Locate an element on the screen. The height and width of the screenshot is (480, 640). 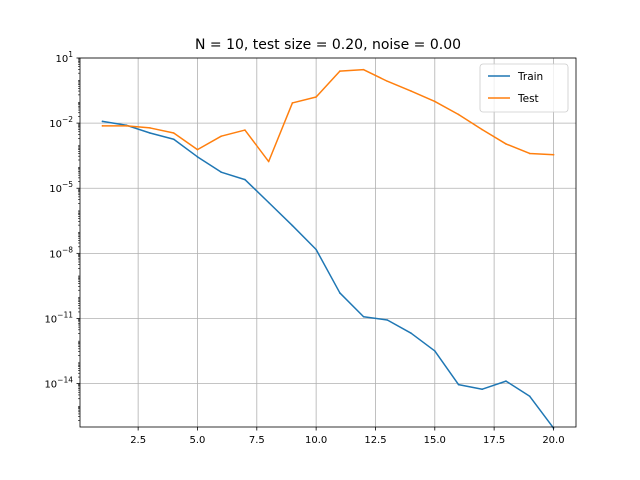
y-tick-label: 10⁻⁵ is located at coordinates (61, 187).